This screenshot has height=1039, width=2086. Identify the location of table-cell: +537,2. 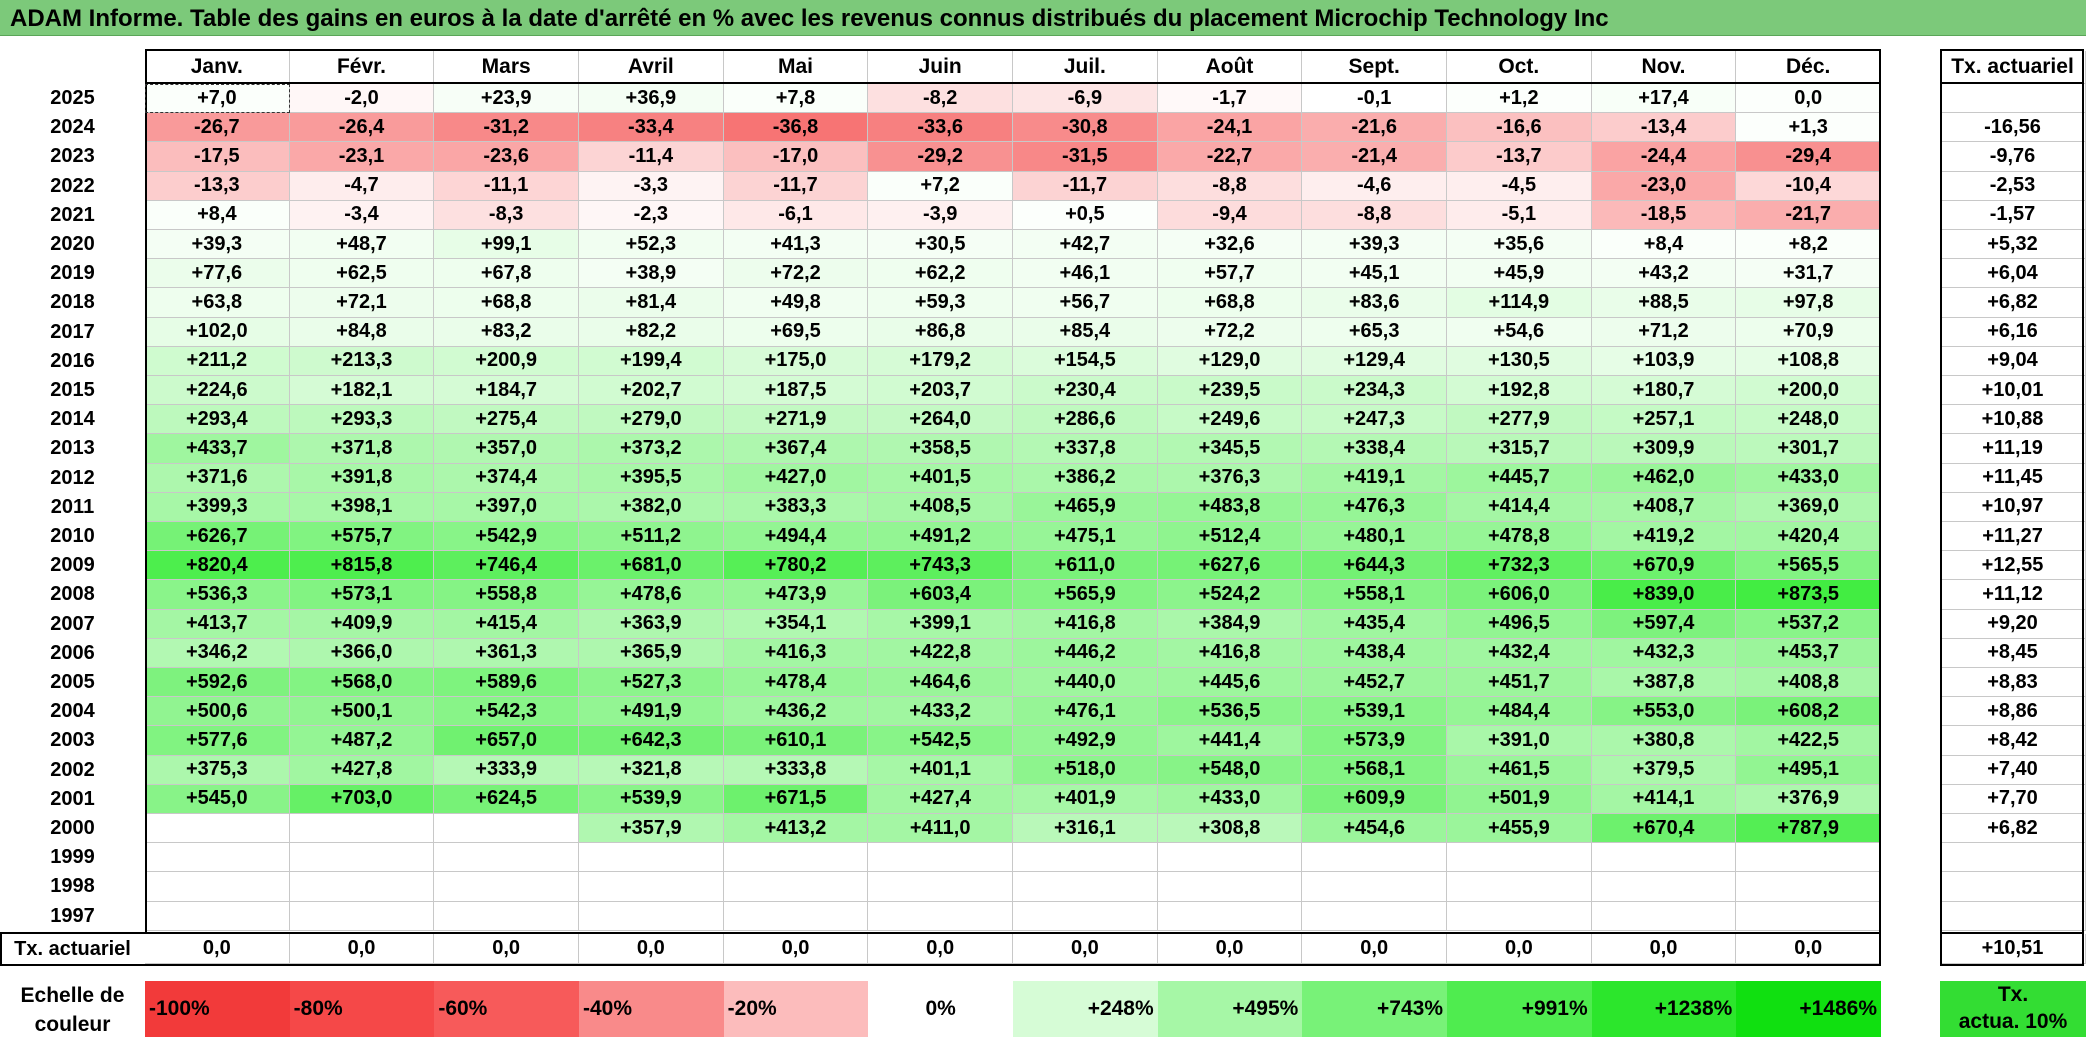
(1809, 624).